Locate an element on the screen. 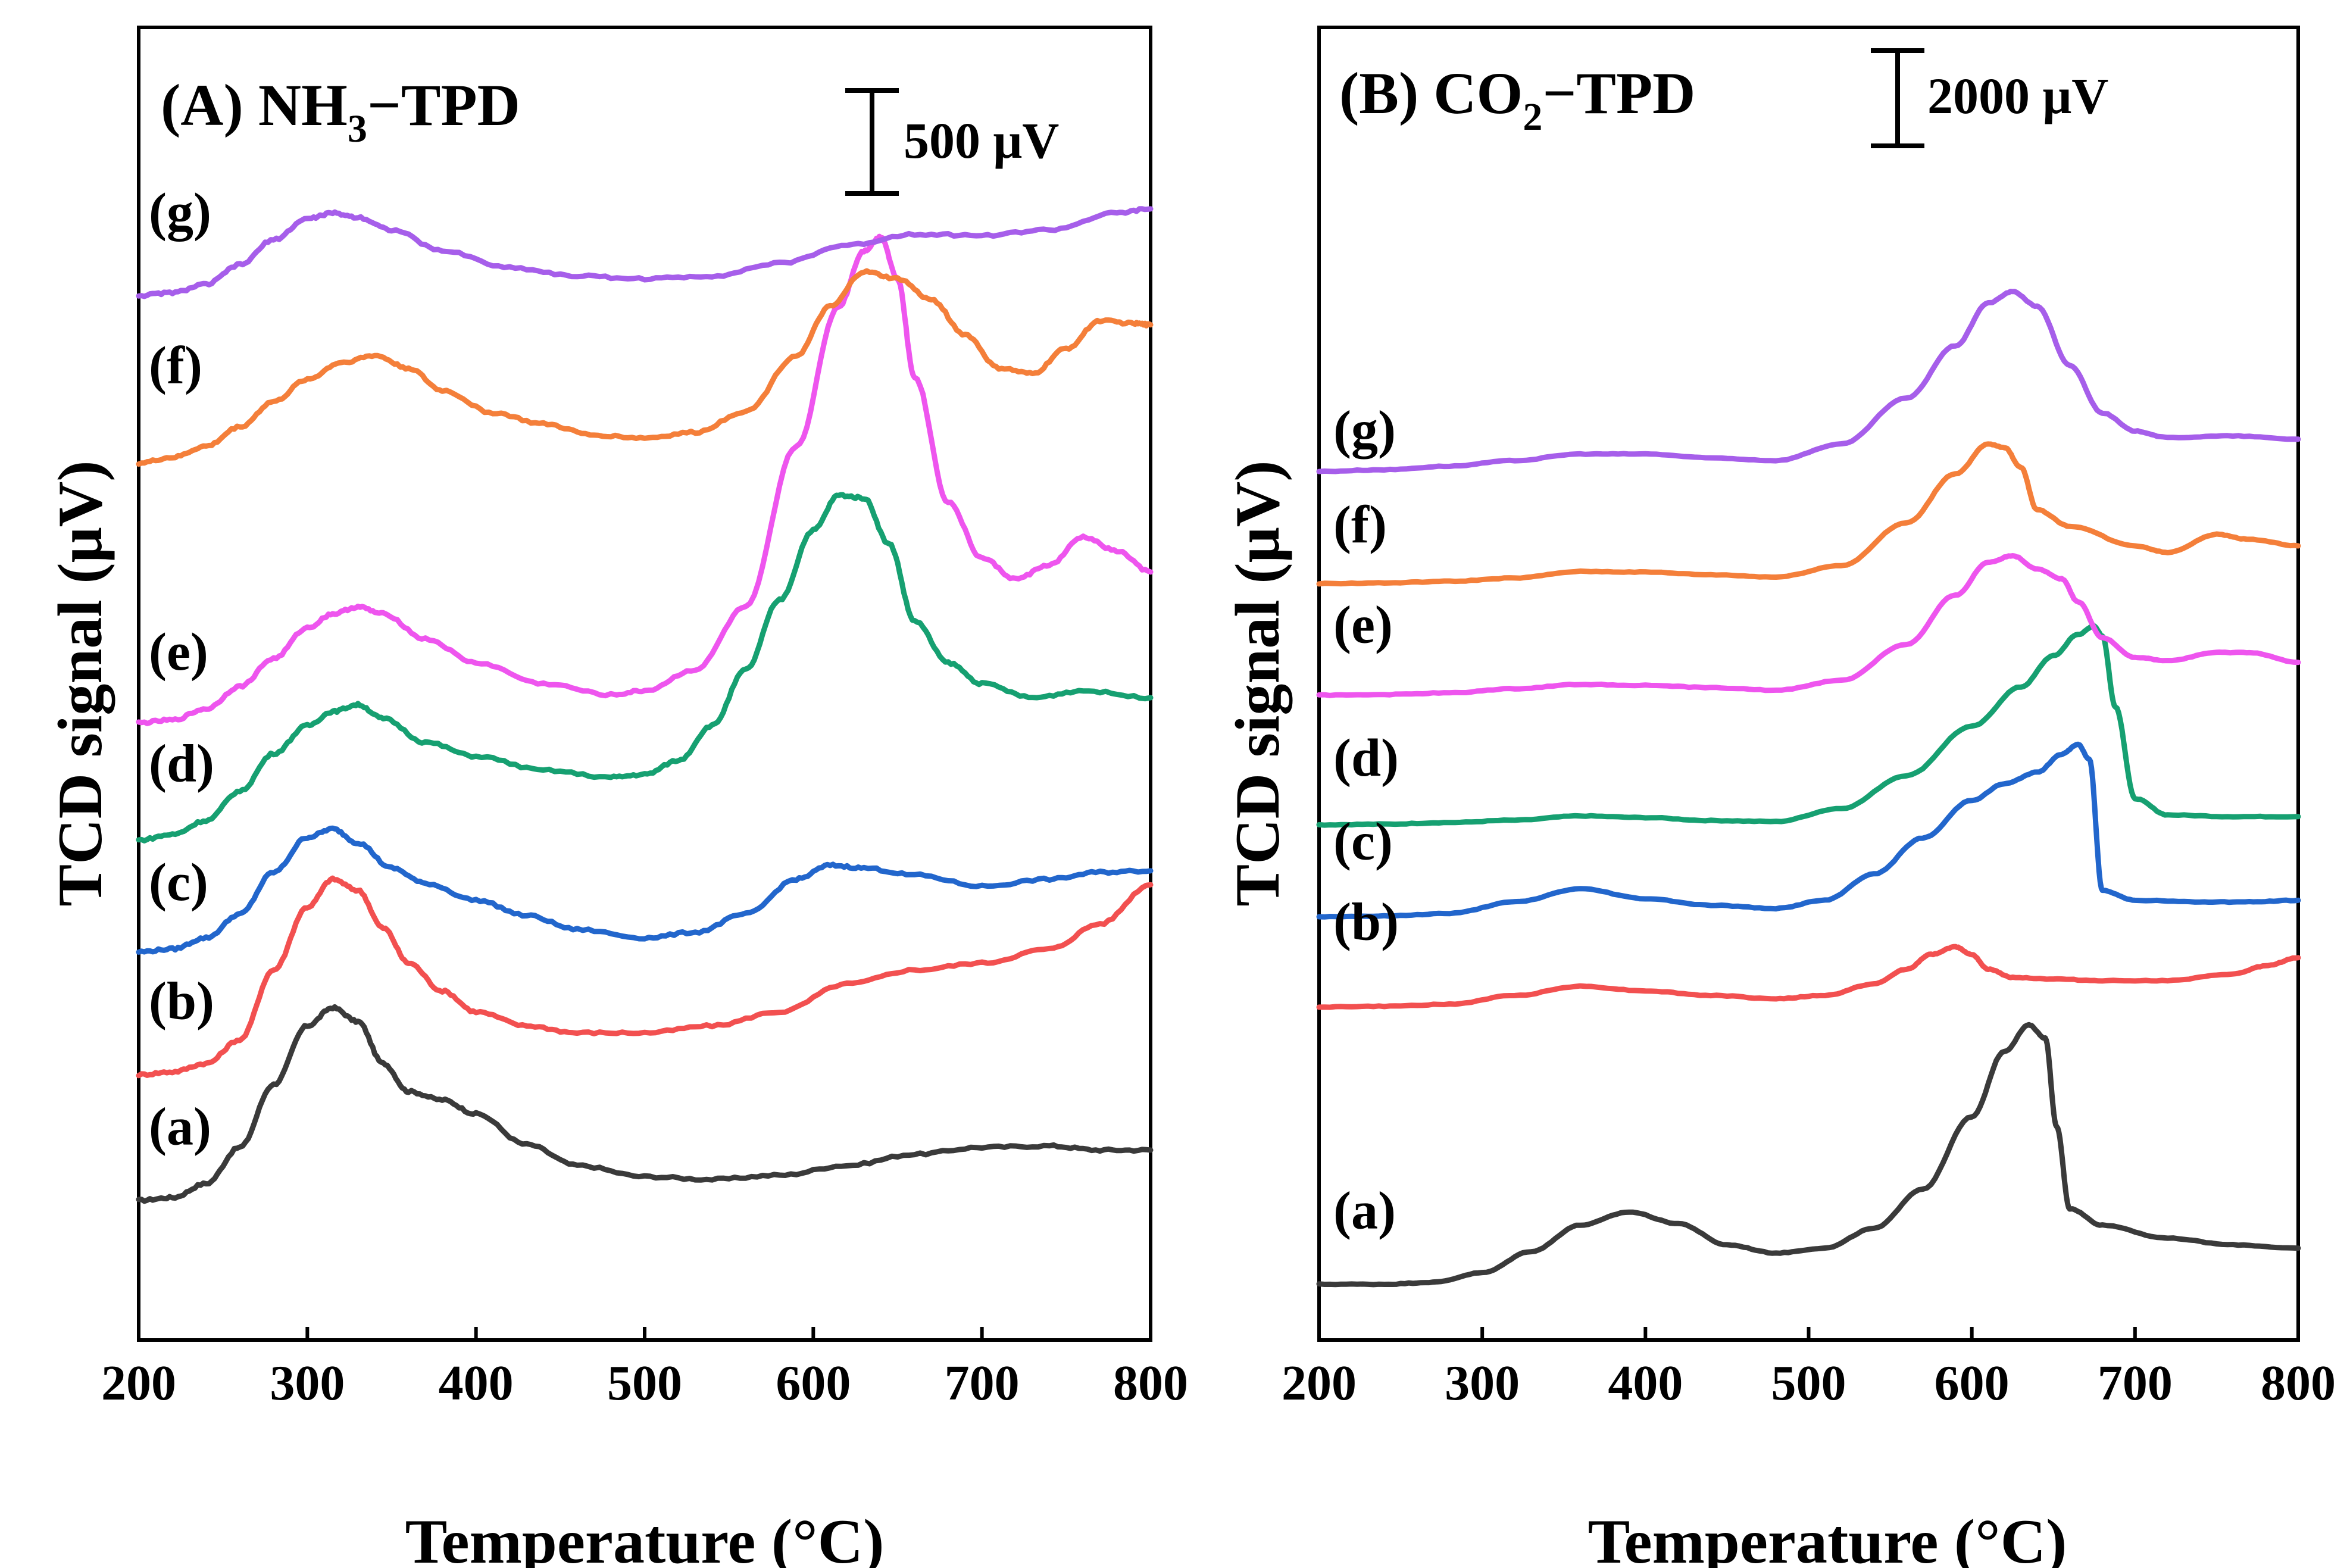 Image resolution: width=2350 pixels, height=1568 pixels. panel-b-series-label-g: (g) is located at coordinates (1364, 430).